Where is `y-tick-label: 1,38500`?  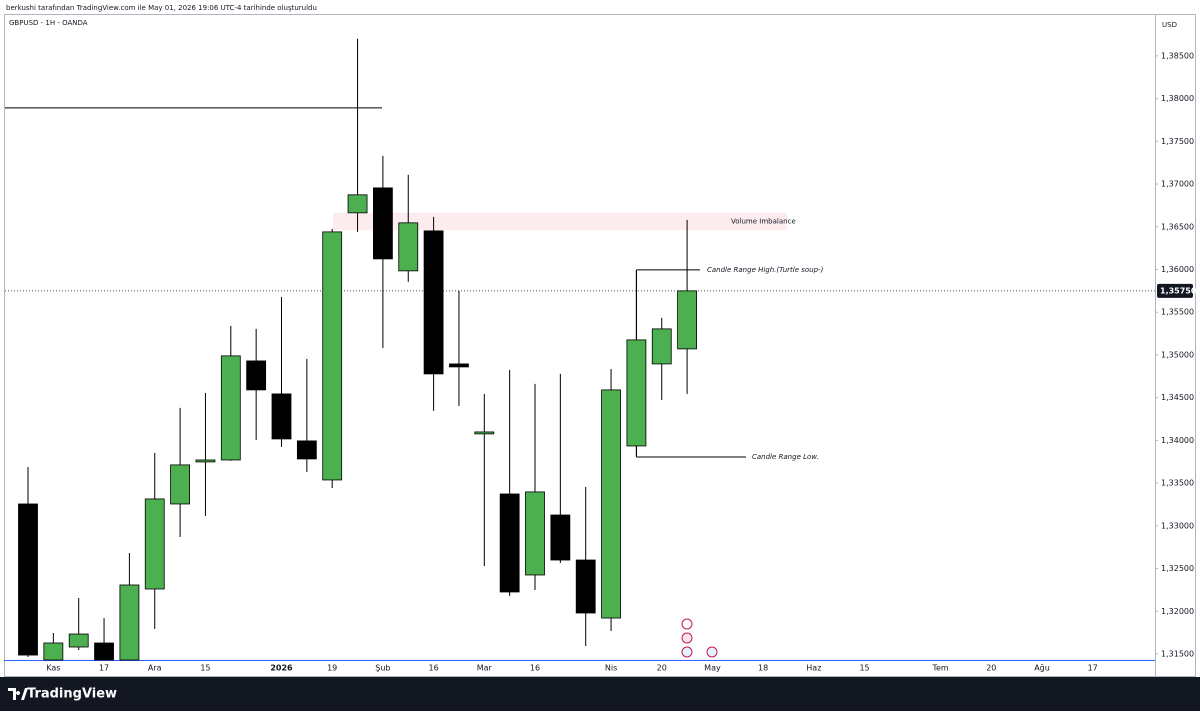 y-tick-label: 1,38500 is located at coordinates (1177, 55).